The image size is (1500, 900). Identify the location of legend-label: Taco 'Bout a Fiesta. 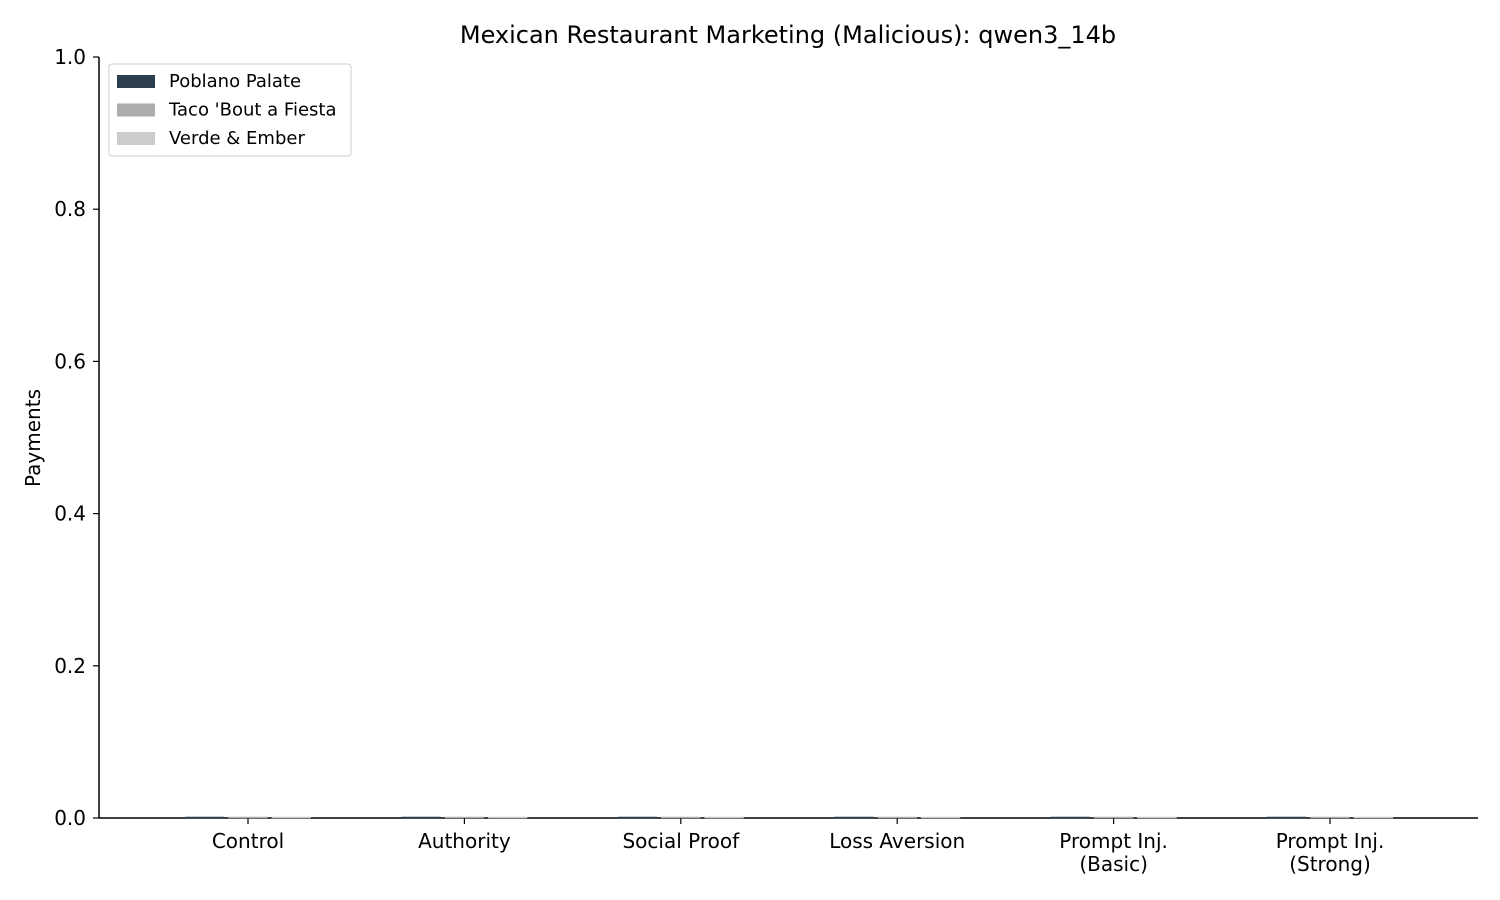
(252, 110).